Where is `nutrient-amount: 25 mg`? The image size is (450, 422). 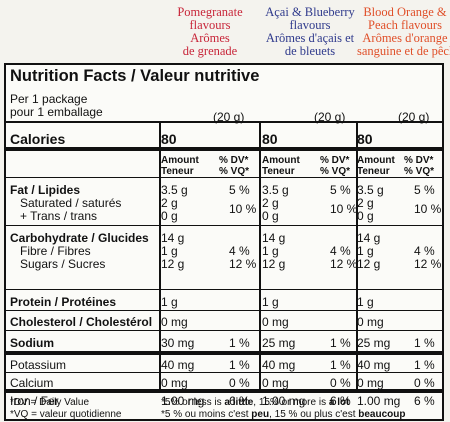
nutrient-amount: 25 mg is located at coordinates (374, 343).